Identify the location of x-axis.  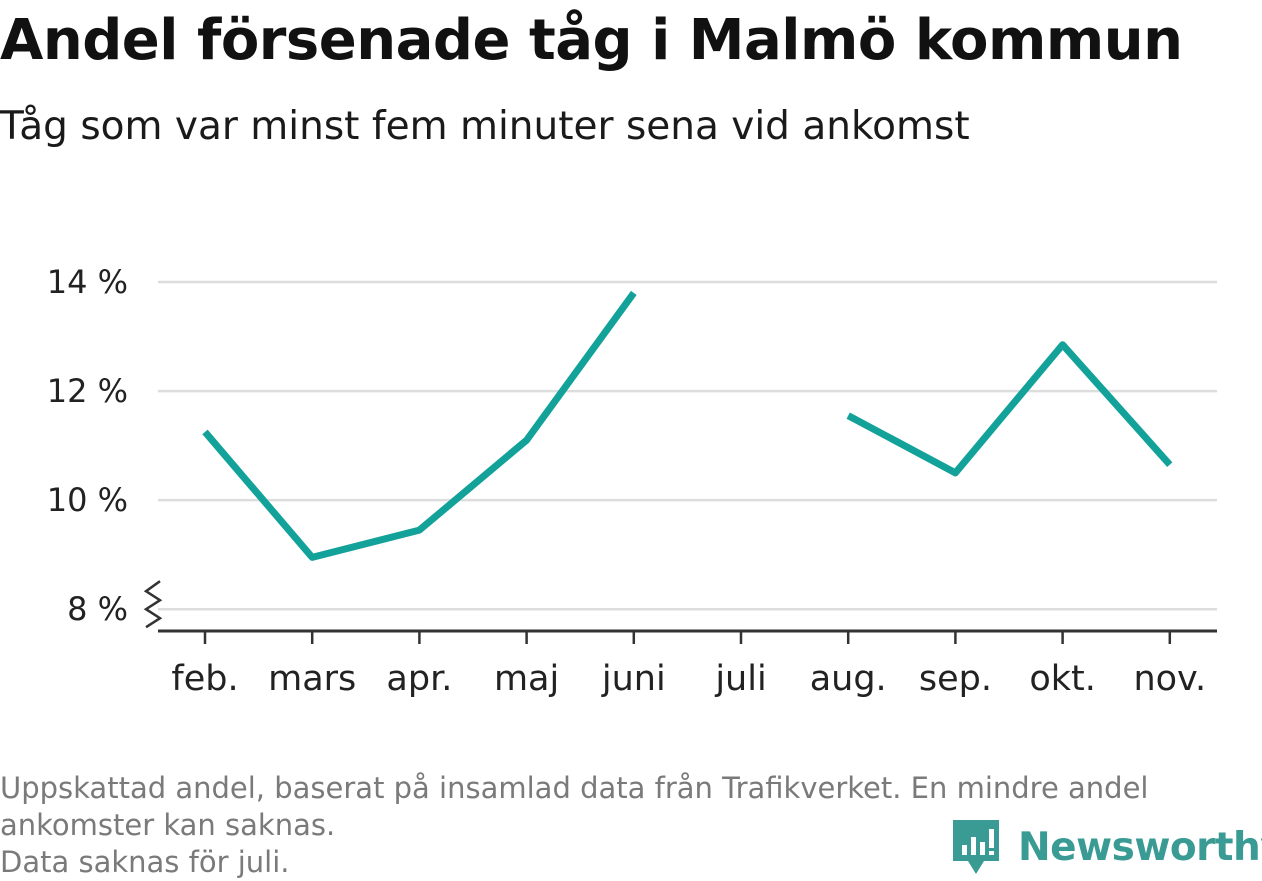
(681, 612).